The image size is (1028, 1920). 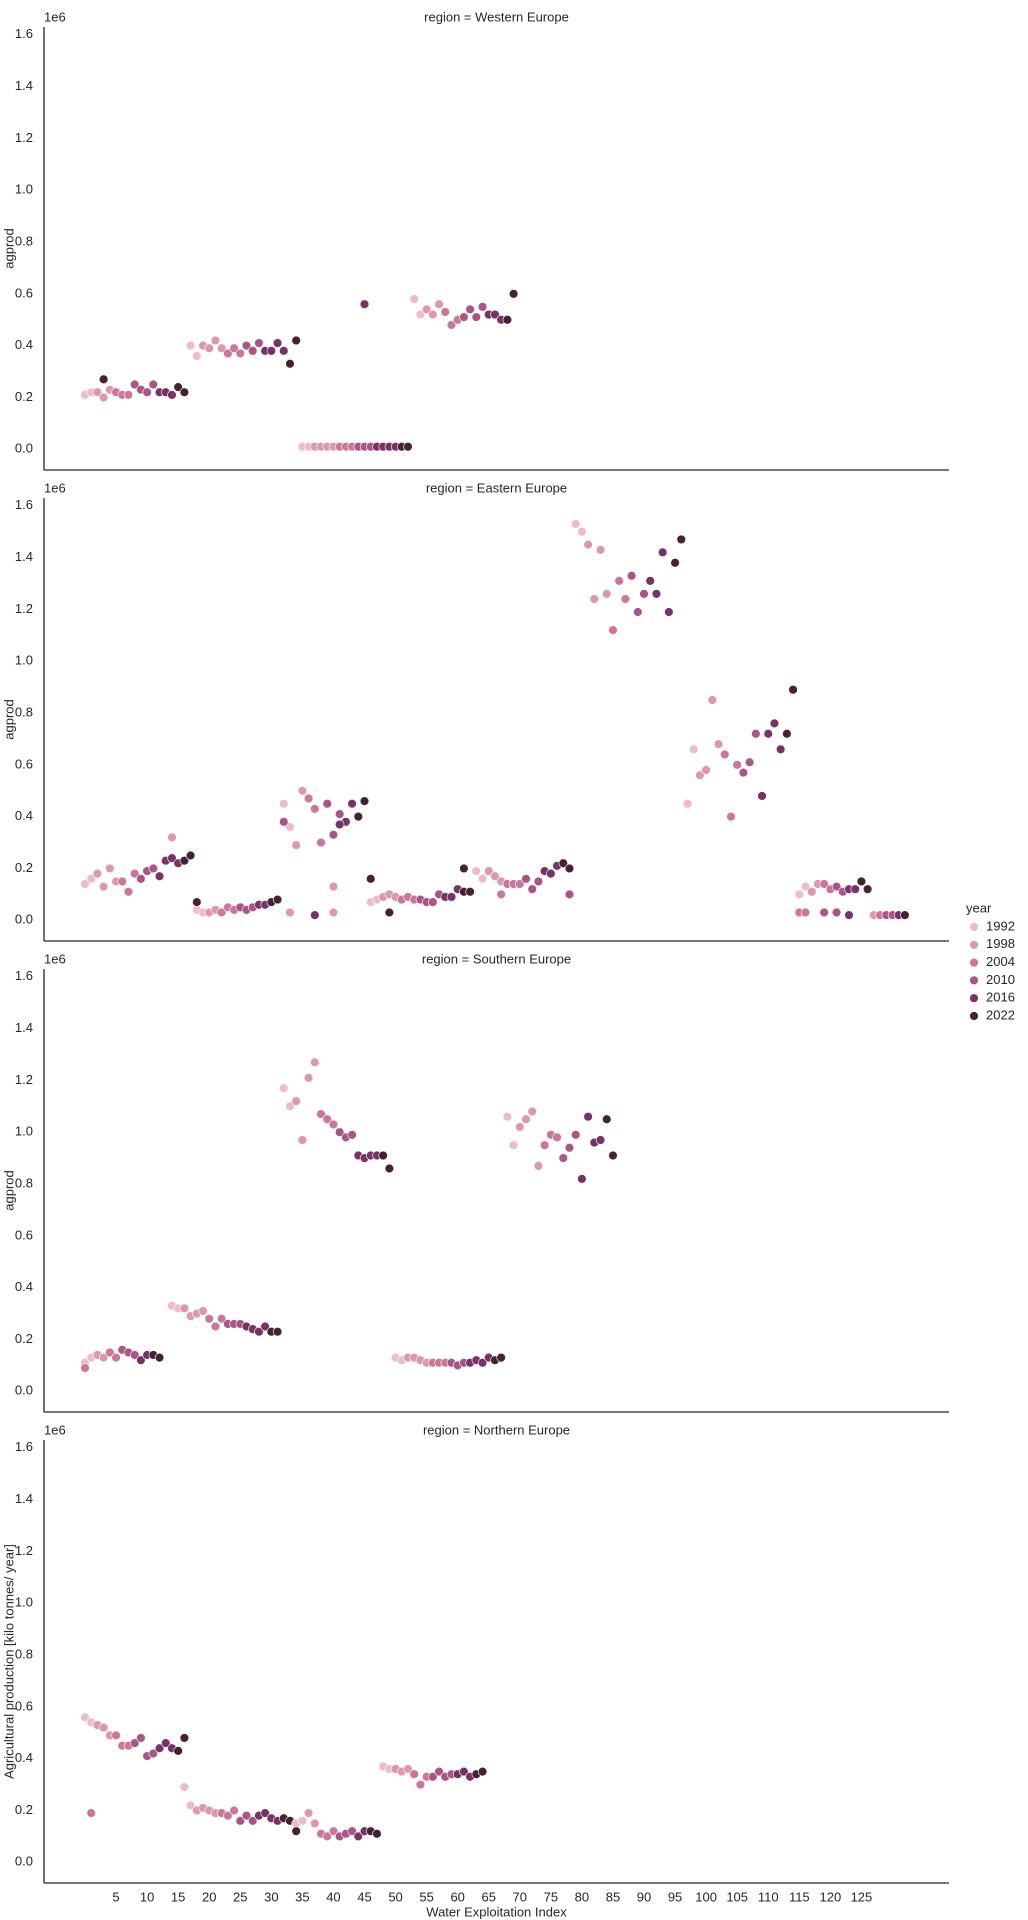 I want to click on x-tick-label: 75, so click(x=551, y=1896).